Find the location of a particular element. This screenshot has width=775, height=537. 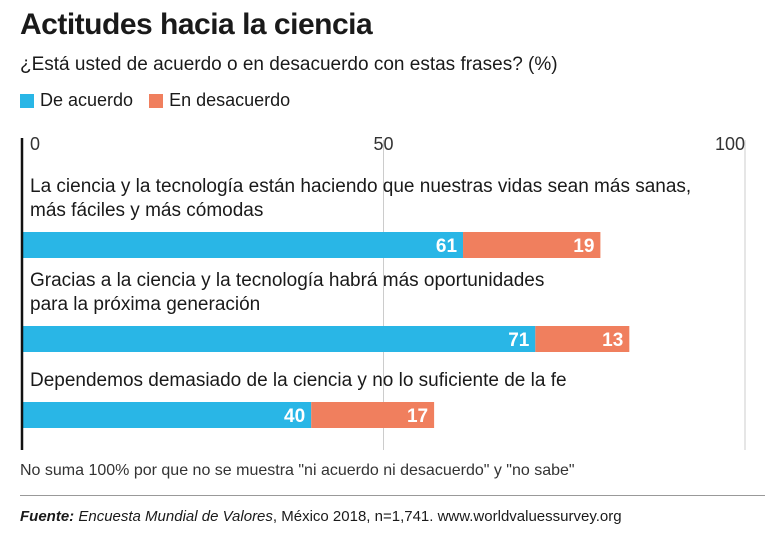

legend-item-disagree: En desacuerdo is located at coordinates (219, 100).